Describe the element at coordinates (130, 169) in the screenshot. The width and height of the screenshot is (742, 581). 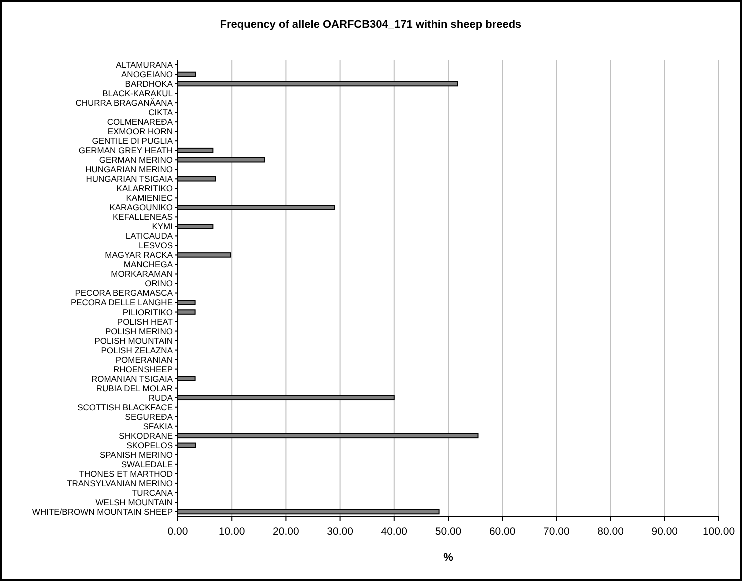
I see `y-tick-label: HUNGARIAN MERINO` at that location.